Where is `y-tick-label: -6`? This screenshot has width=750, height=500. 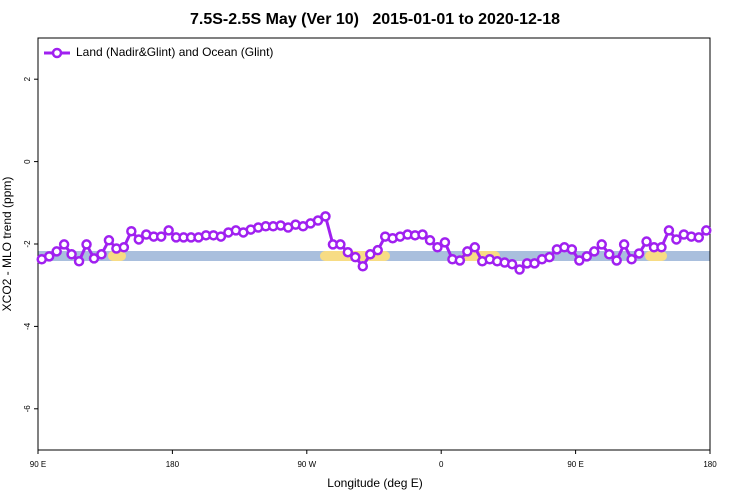 y-tick-label: -6 is located at coordinates (27, 409).